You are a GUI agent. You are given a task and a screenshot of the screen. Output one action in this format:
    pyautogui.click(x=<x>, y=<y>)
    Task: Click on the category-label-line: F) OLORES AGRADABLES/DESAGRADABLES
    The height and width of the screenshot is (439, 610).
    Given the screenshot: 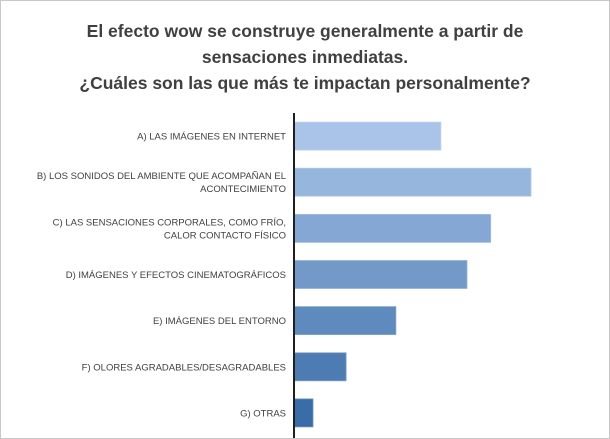 What is the action you would take?
    pyautogui.click(x=184, y=367)
    